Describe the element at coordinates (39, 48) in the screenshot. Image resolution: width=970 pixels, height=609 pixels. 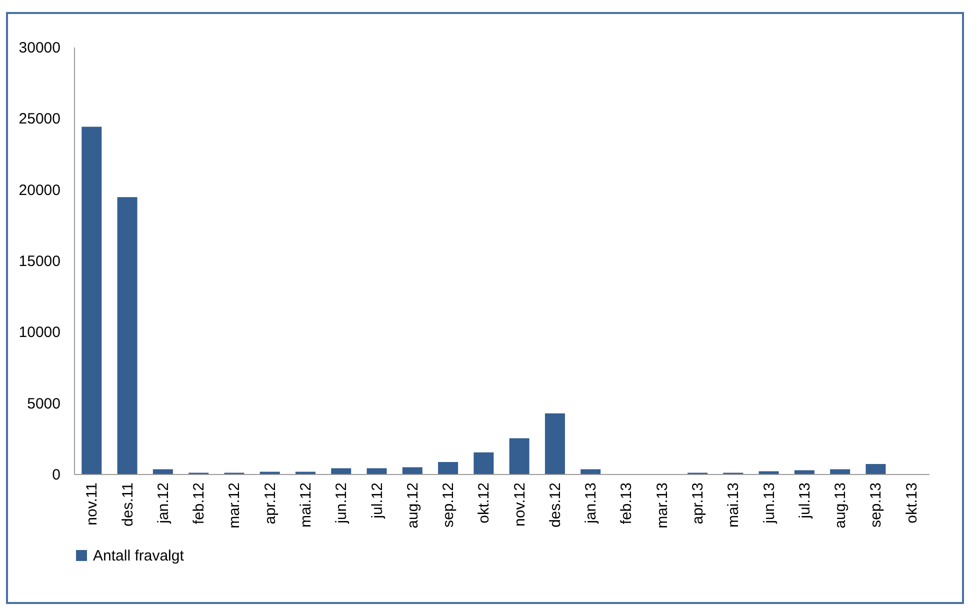
I see `y-tick-label: 30000` at that location.